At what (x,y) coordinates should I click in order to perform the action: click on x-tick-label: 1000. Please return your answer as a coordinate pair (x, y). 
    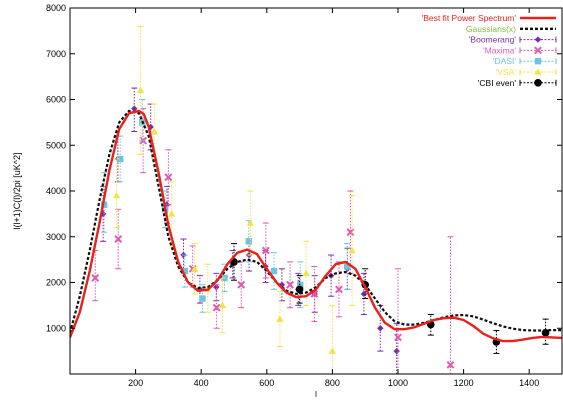
    Looking at the image, I should click on (398, 383).